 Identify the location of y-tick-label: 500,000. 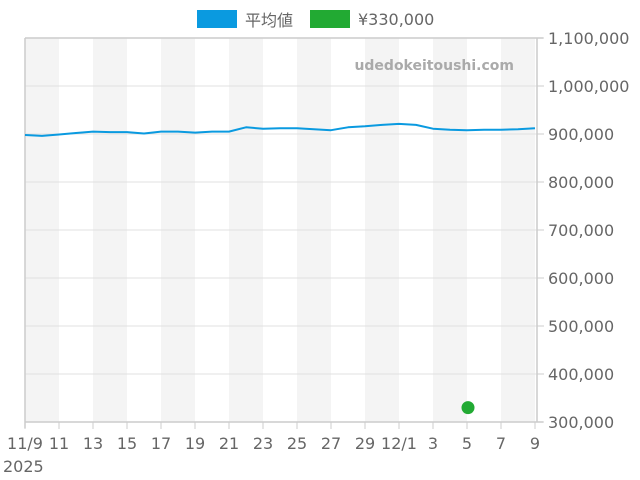
(581, 326).